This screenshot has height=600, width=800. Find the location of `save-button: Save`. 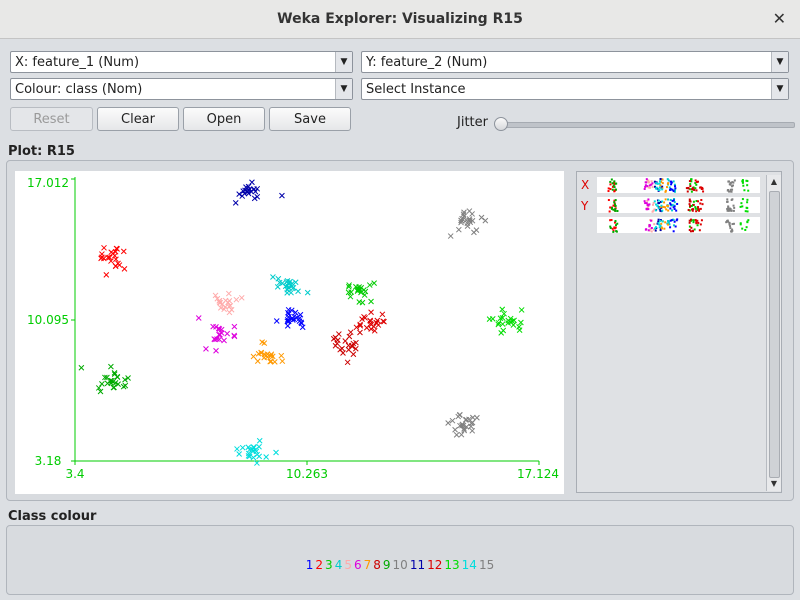

save-button: Save is located at coordinates (310, 119).